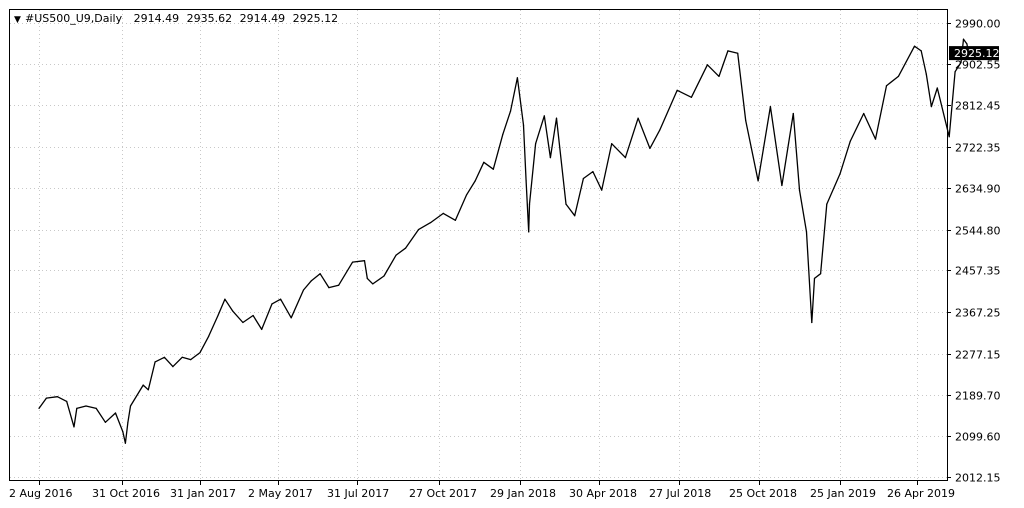  I want to click on y-tick-label: 2457.35, so click(978, 271).